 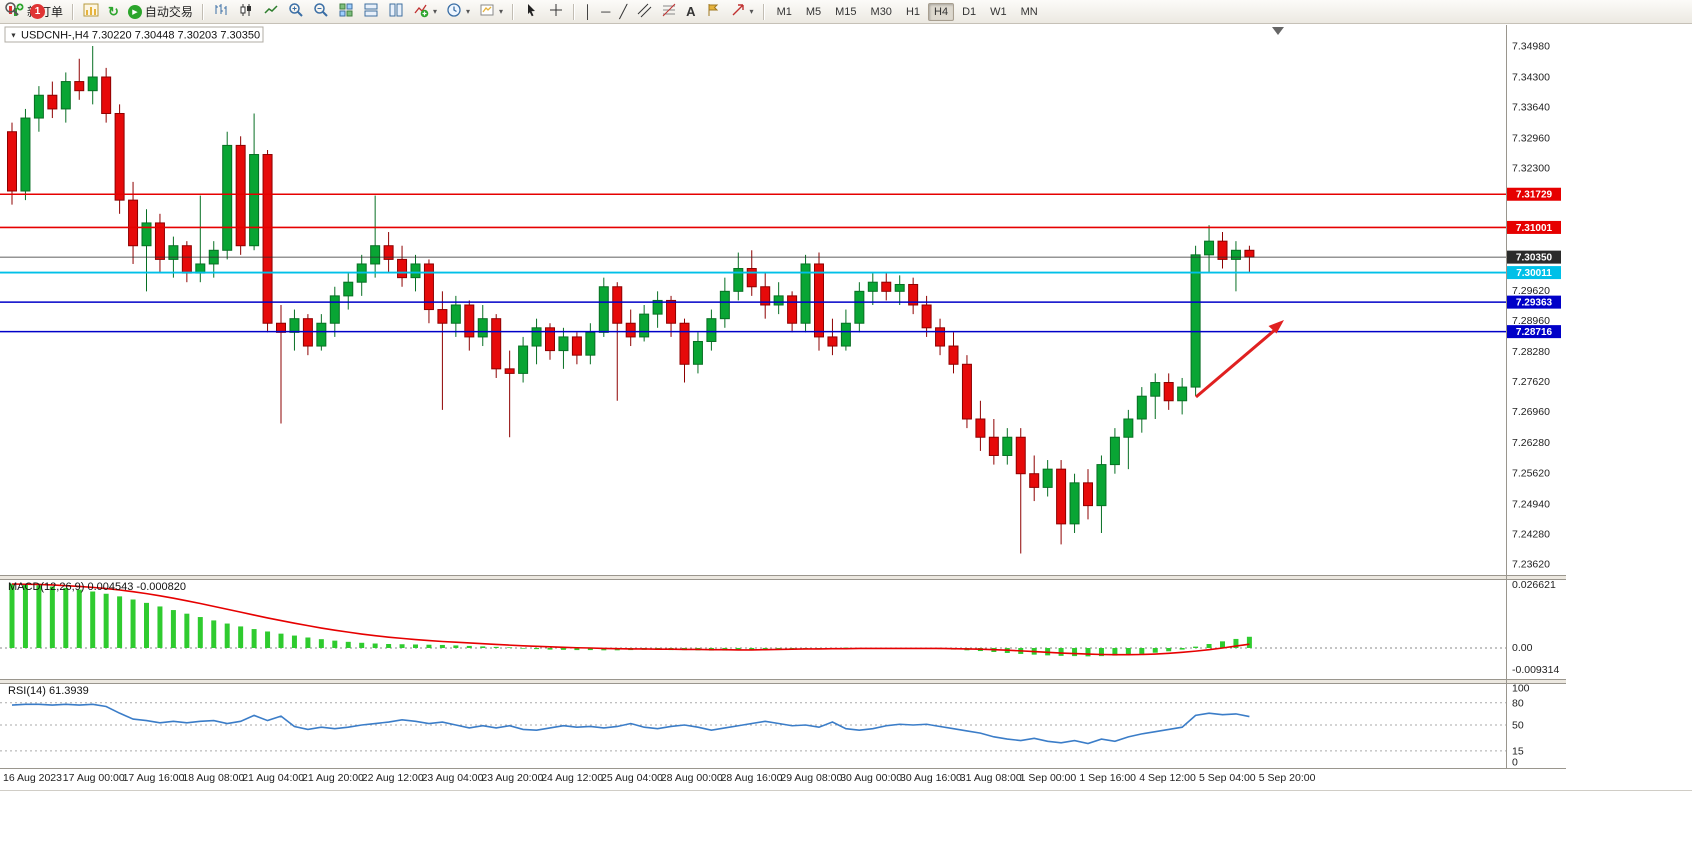 I want to click on bar-chart-button, so click(x=221, y=12).